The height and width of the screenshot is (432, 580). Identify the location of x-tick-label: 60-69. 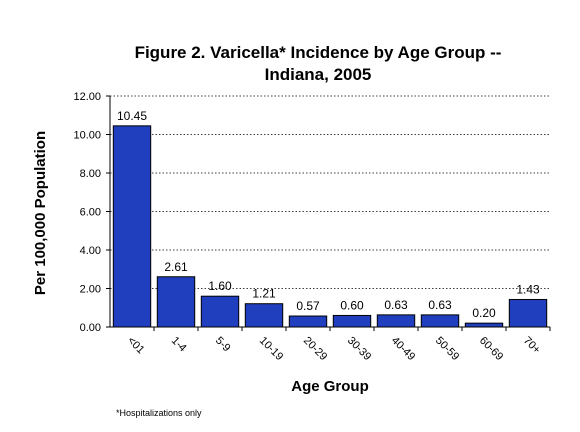
(491, 349).